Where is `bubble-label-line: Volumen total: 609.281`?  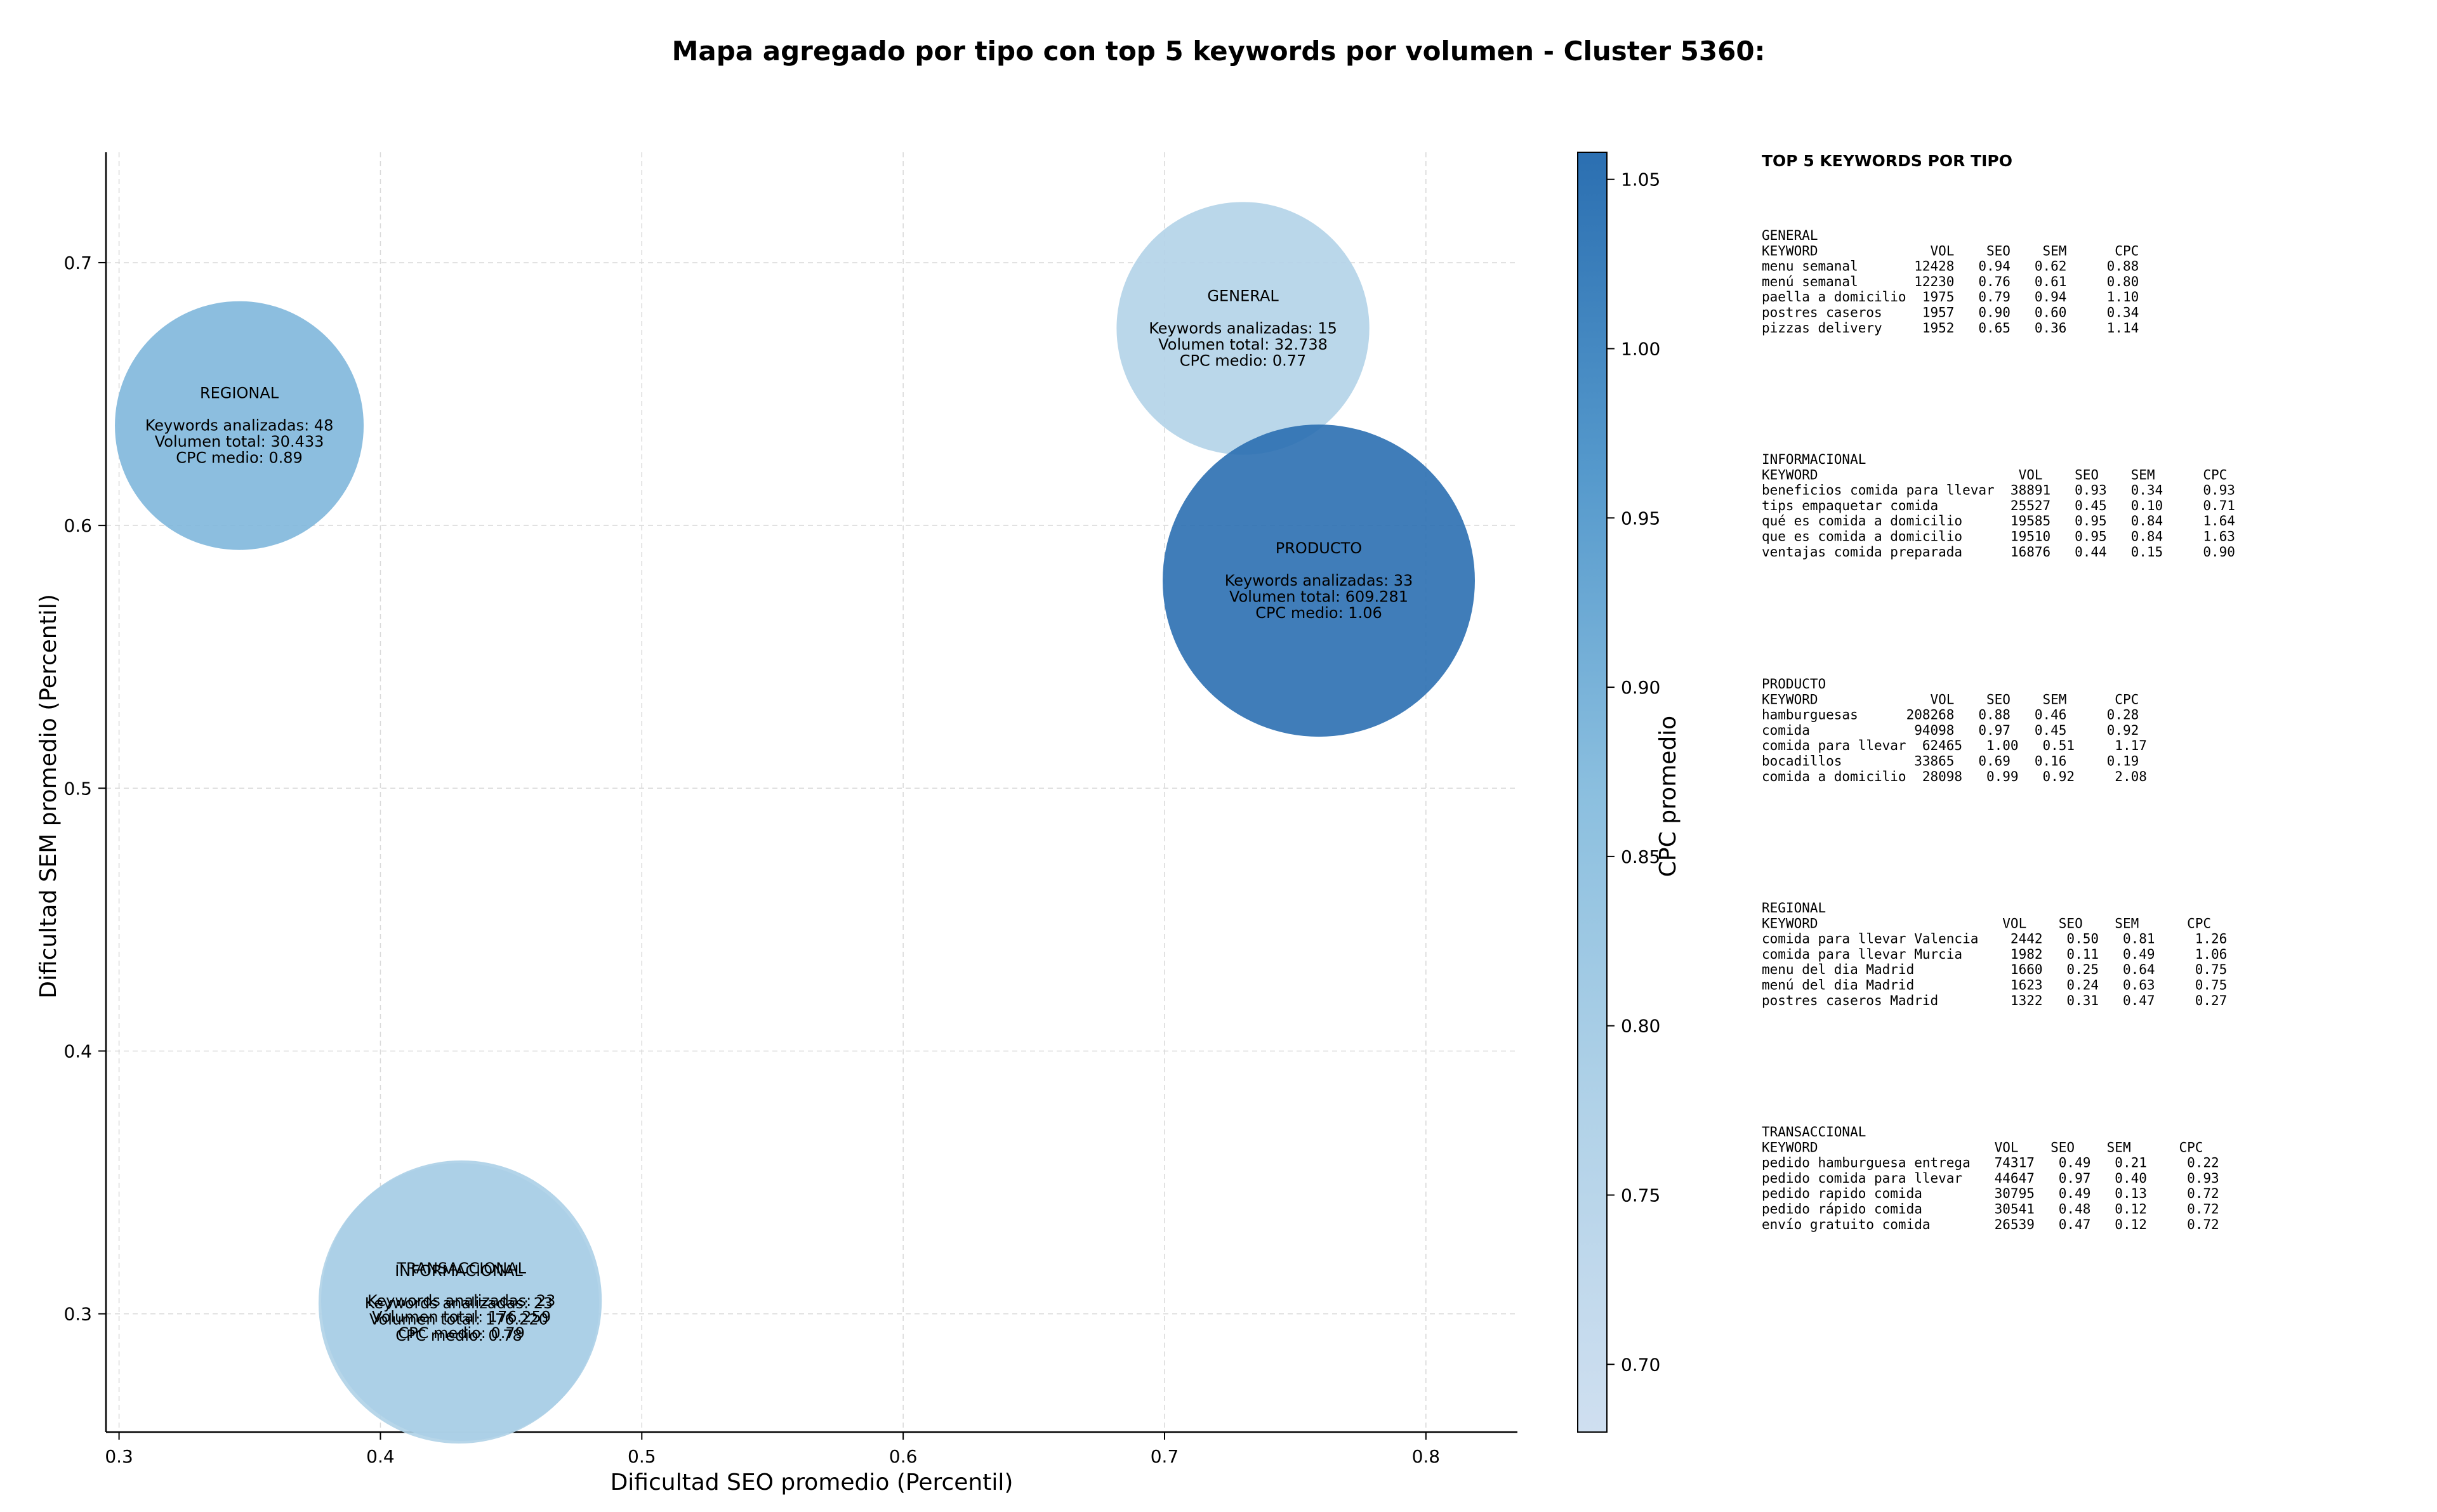 bubble-label-line: Volumen total: 609.281 is located at coordinates (1318, 597).